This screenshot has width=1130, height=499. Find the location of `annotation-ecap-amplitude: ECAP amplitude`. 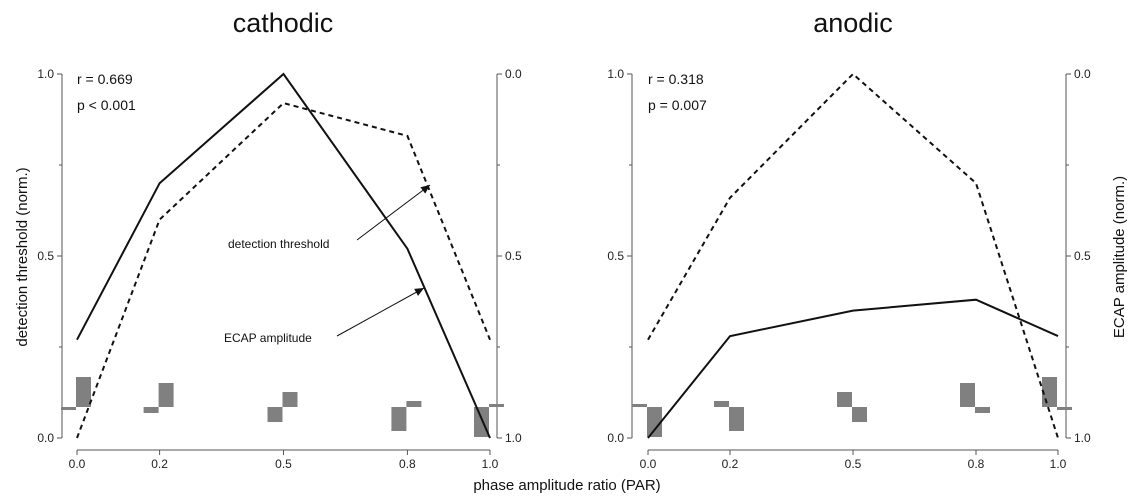

annotation-ecap-amplitude: ECAP amplitude is located at coordinates (268, 338).